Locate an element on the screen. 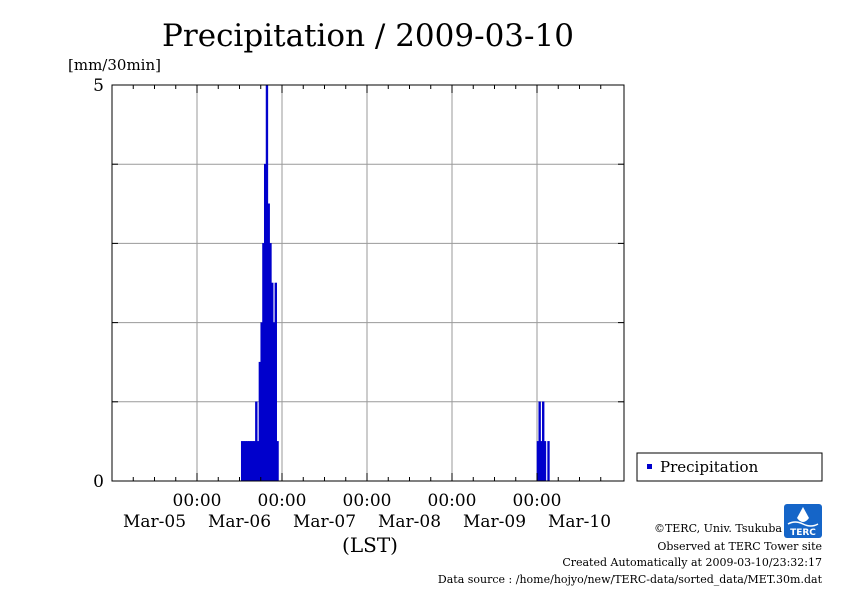 This screenshot has height=595, width=842. legend-box is located at coordinates (729, 467).